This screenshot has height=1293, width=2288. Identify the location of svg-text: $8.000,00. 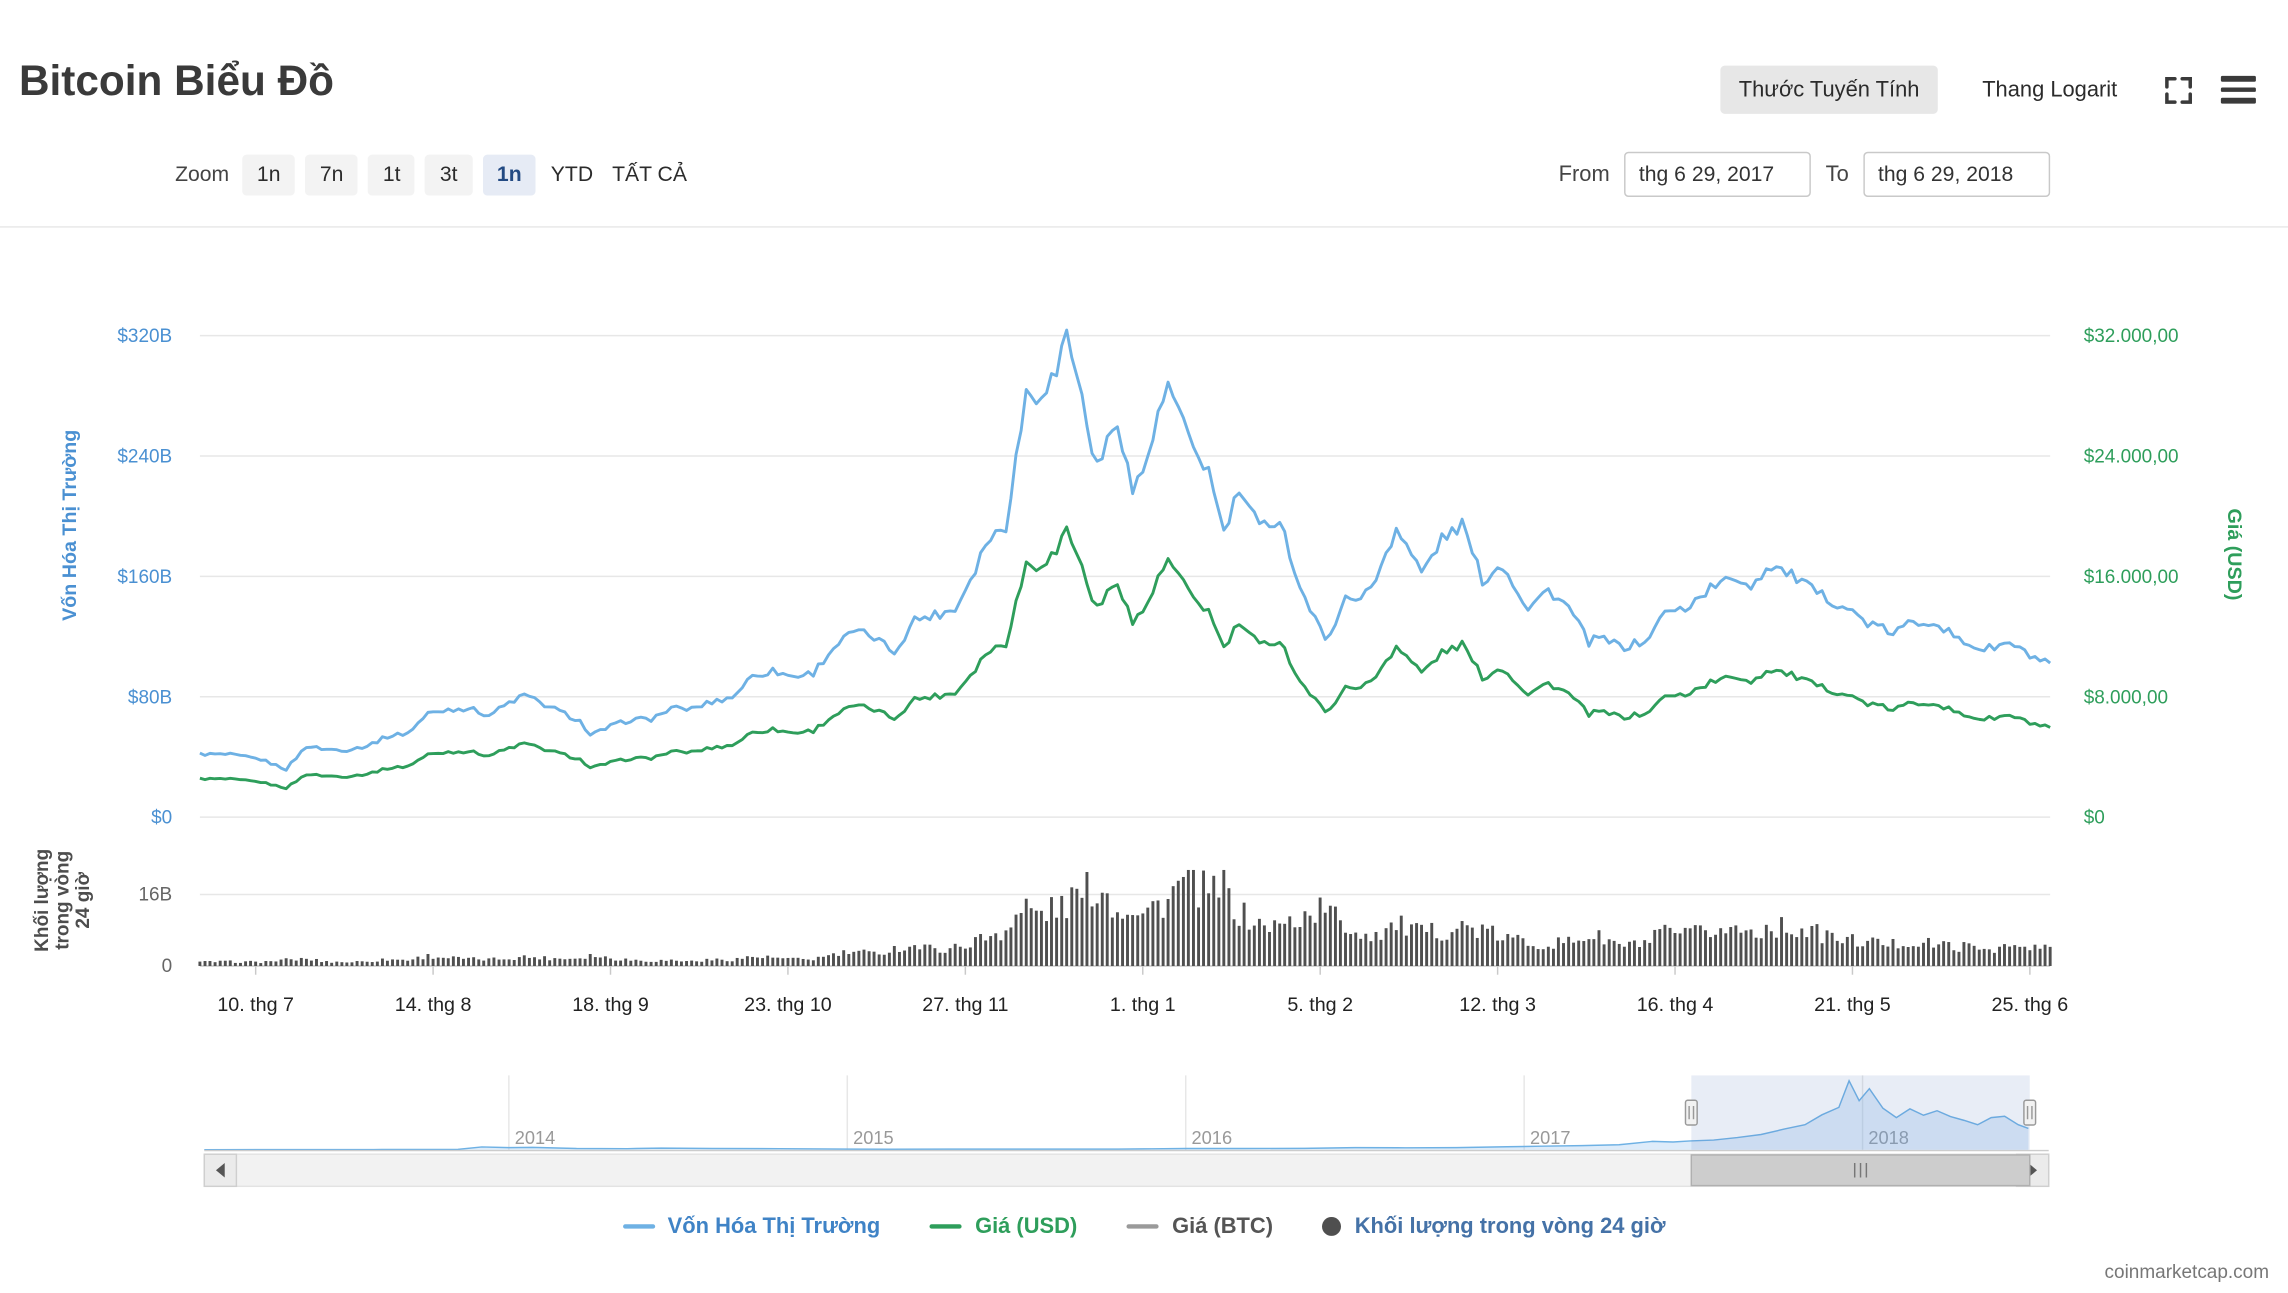
(2126, 697).